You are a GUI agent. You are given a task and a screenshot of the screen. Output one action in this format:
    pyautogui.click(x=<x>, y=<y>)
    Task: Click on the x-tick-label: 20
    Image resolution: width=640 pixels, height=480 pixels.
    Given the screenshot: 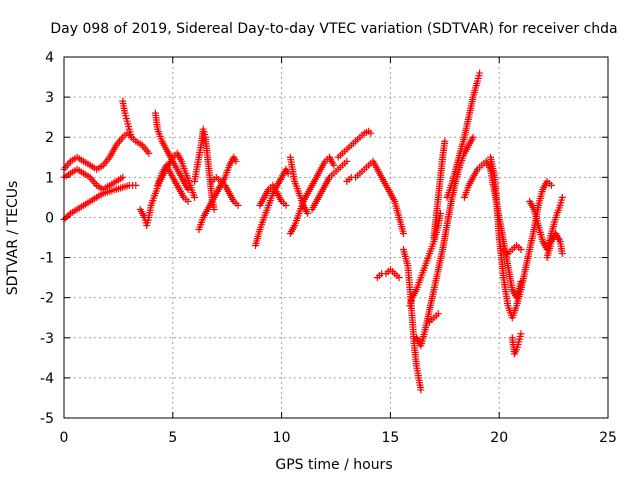 What is the action you would take?
    pyautogui.click(x=499, y=438)
    